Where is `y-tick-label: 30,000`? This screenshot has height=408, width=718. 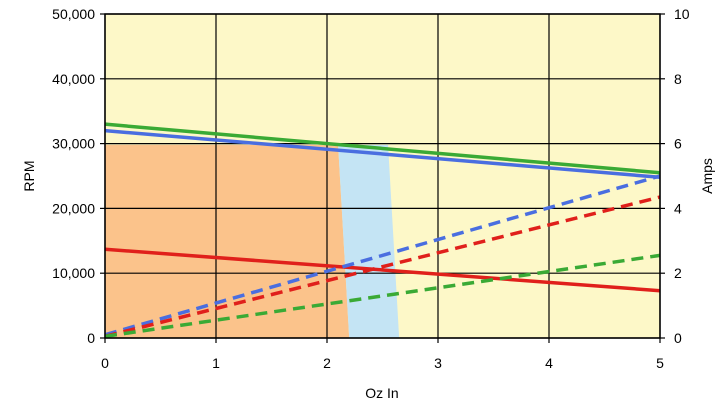
y-tick-label: 30,000 is located at coordinates (73, 144).